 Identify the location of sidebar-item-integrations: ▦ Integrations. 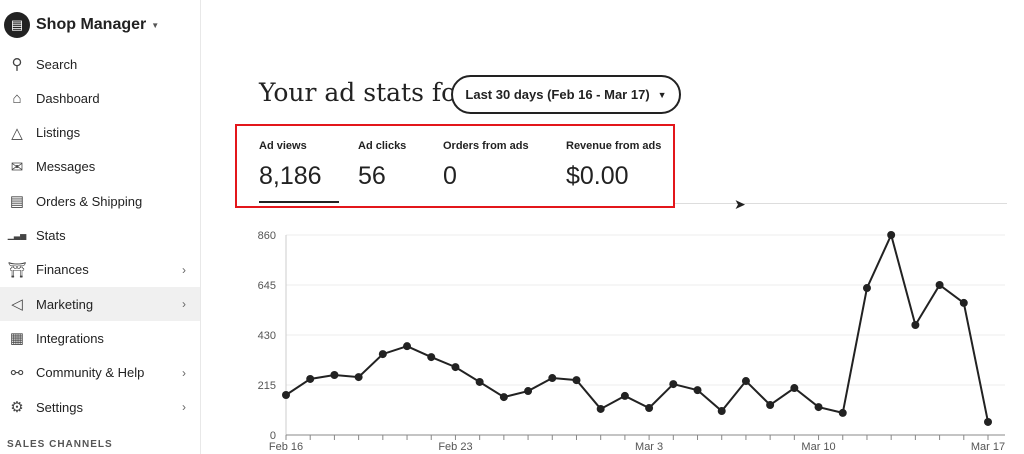
(100, 338).